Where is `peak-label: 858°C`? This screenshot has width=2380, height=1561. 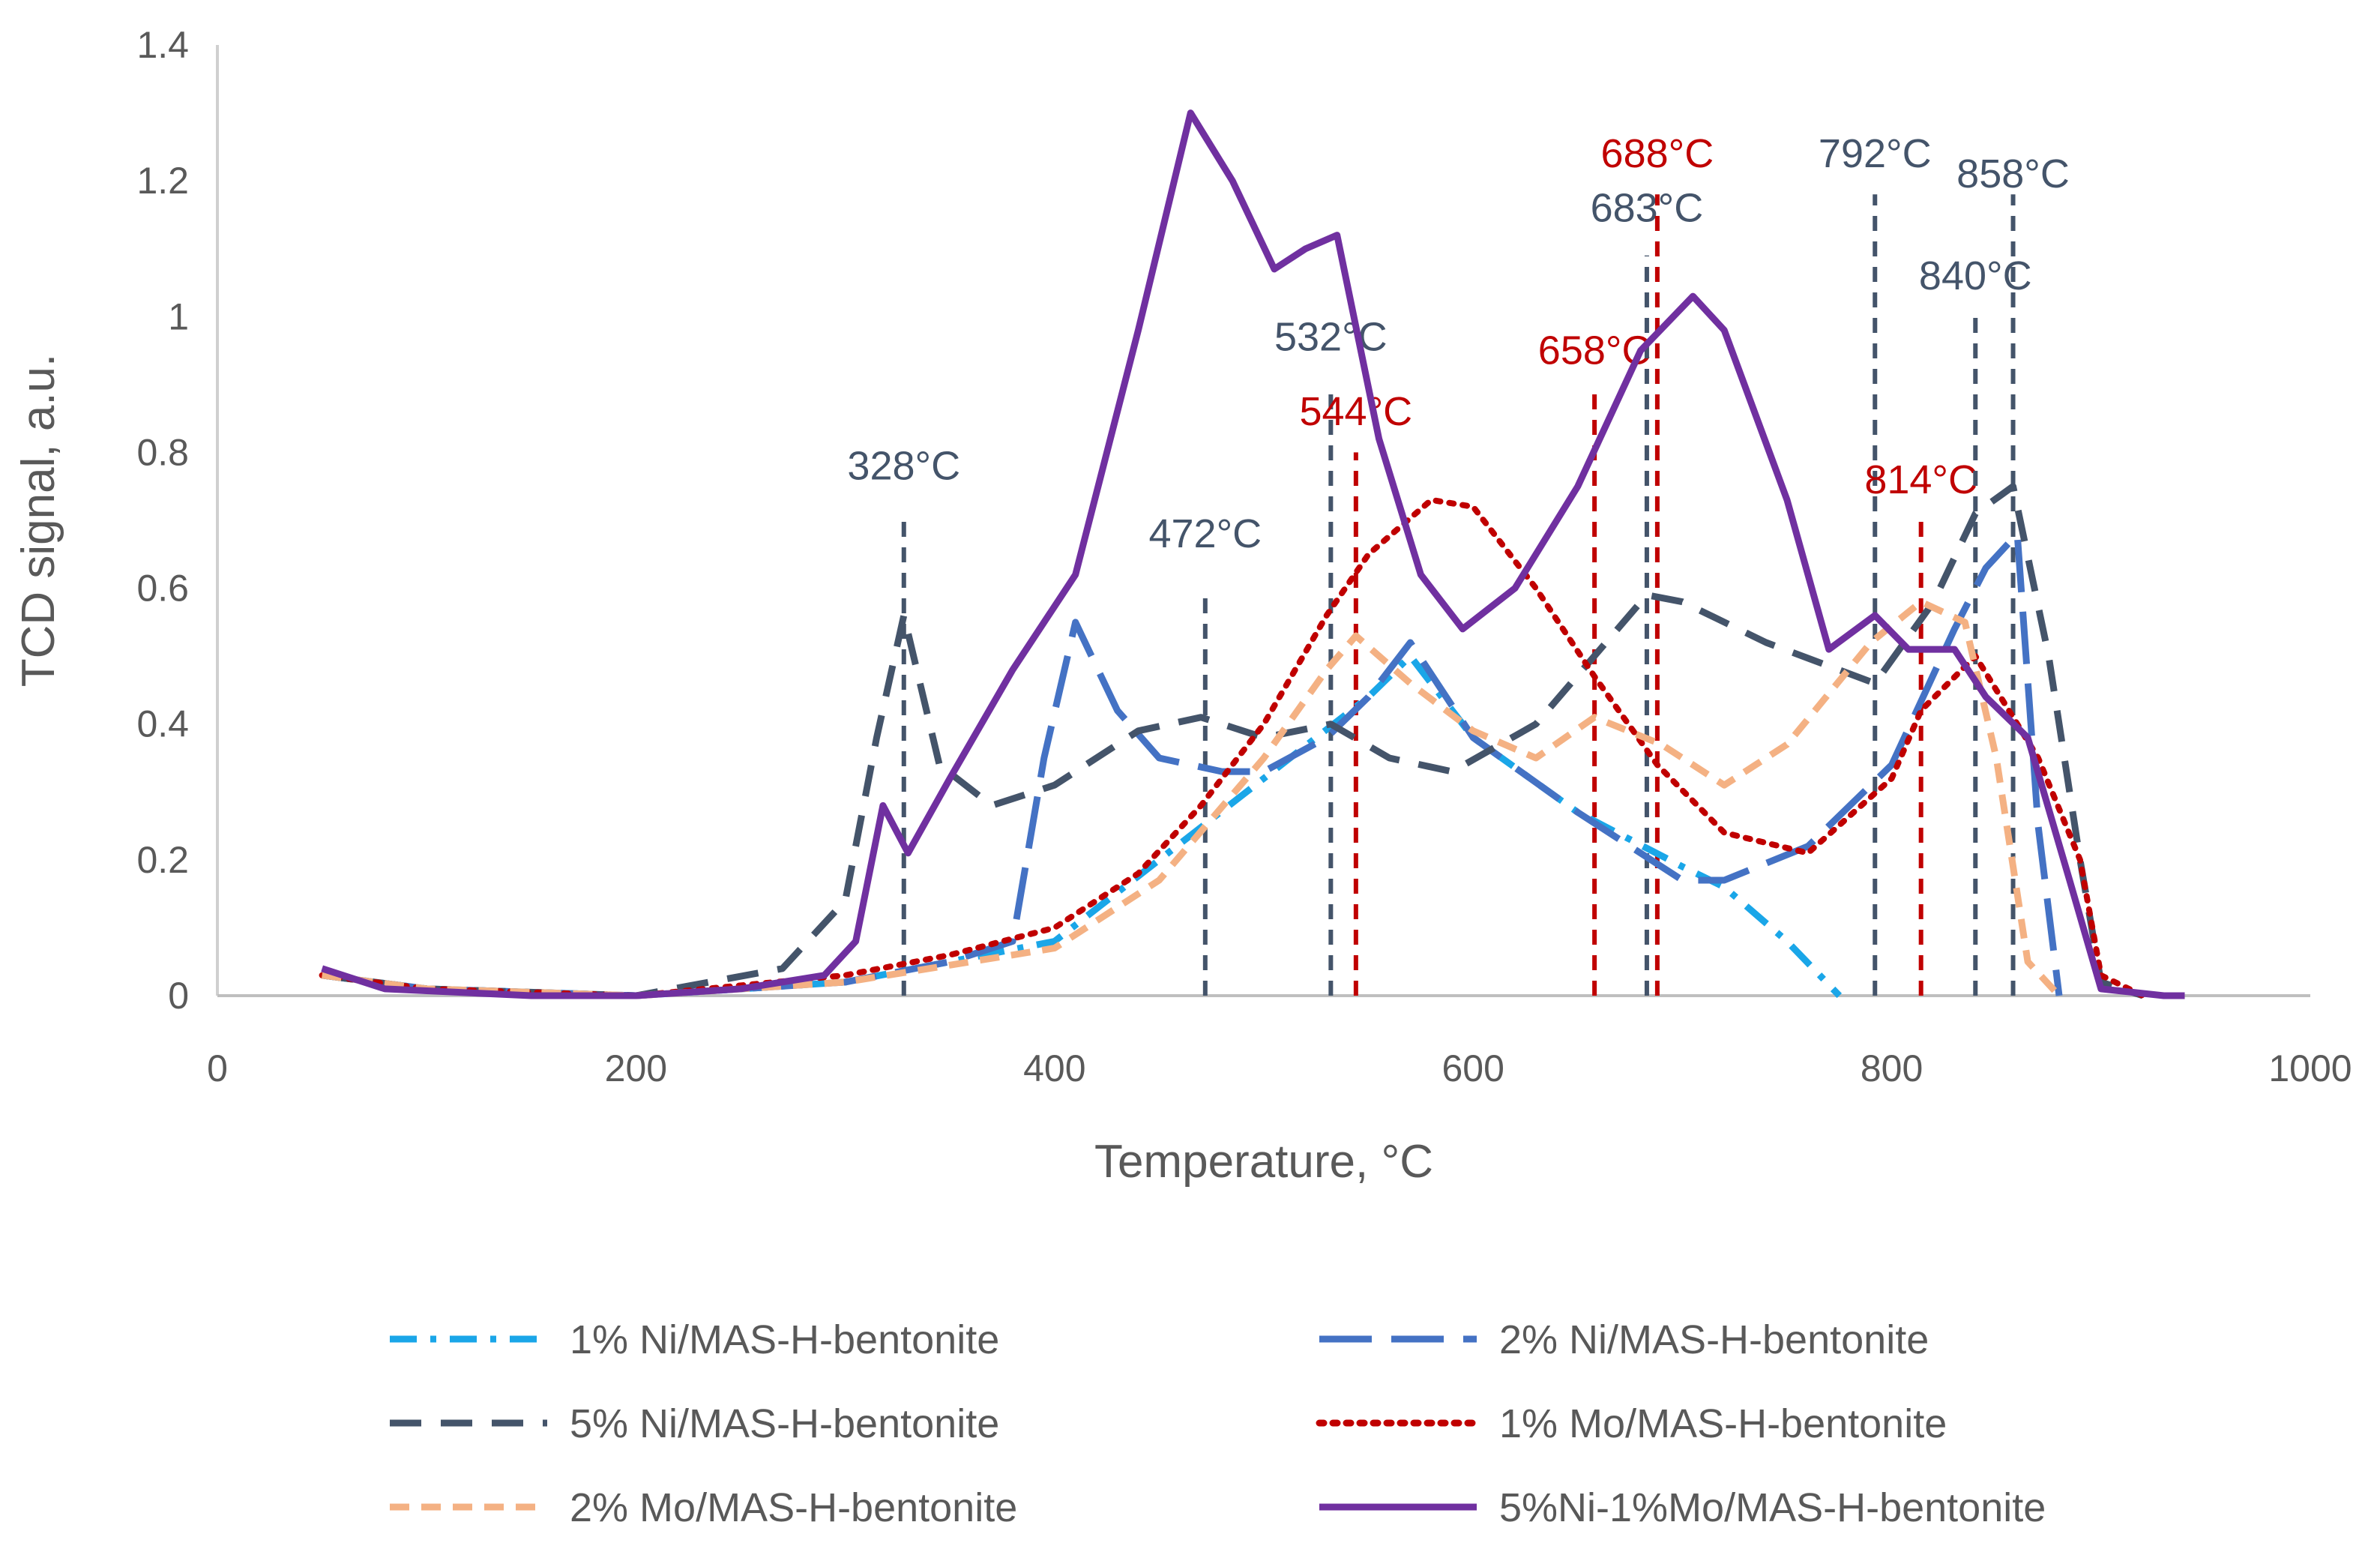 peak-label: 858°C is located at coordinates (2013, 173).